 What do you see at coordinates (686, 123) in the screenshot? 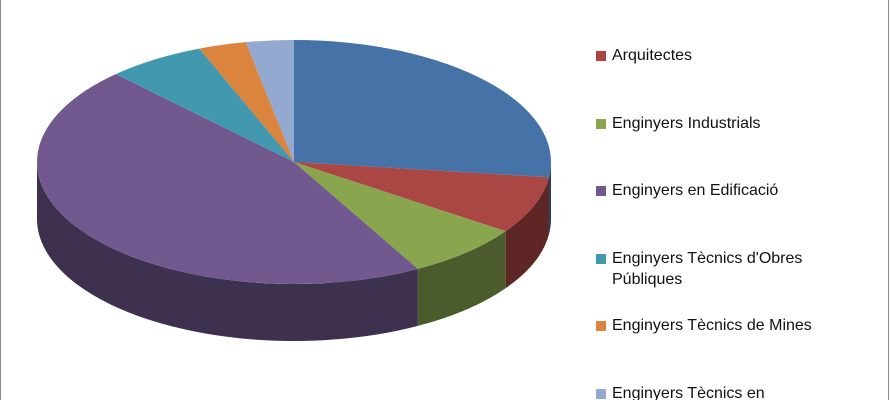
I see `legend-label: Enginyers Industrials` at bounding box center [686, 123].